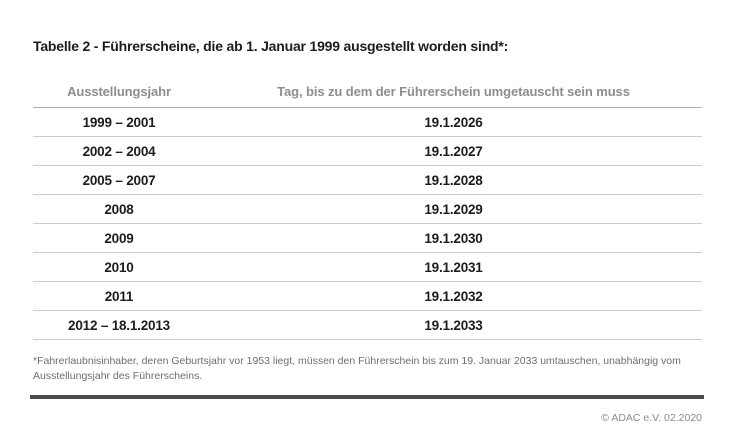 This screenshot has width=734, height=433. I want to click on cell-exchange-deadline: 19.1.2032, so click(453, 296).